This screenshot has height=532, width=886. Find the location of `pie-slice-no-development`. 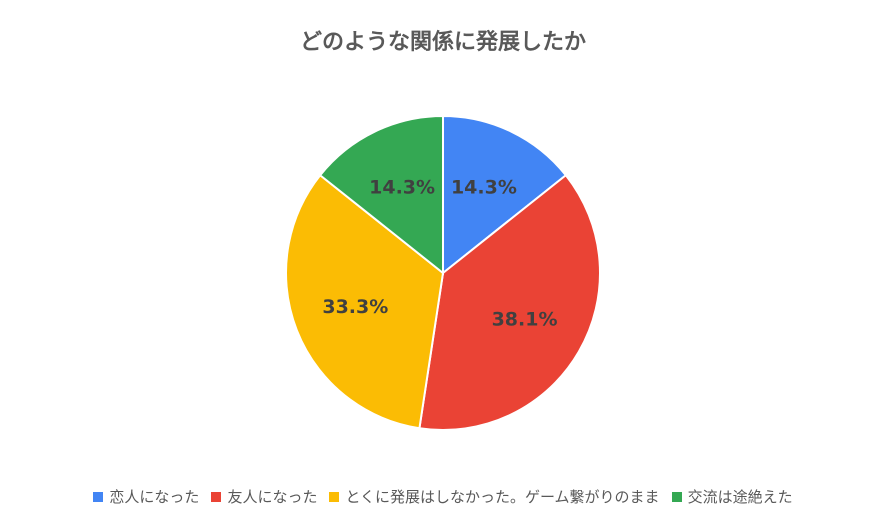

pie-slice-no-development is located at coordinates (365, 301).